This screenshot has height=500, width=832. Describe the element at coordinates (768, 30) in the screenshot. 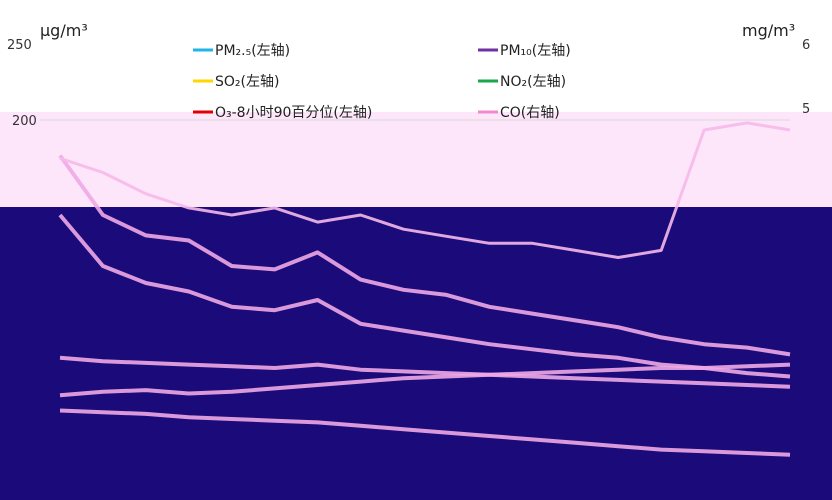

I see `right-axis-unit: mg/m³` at that location.